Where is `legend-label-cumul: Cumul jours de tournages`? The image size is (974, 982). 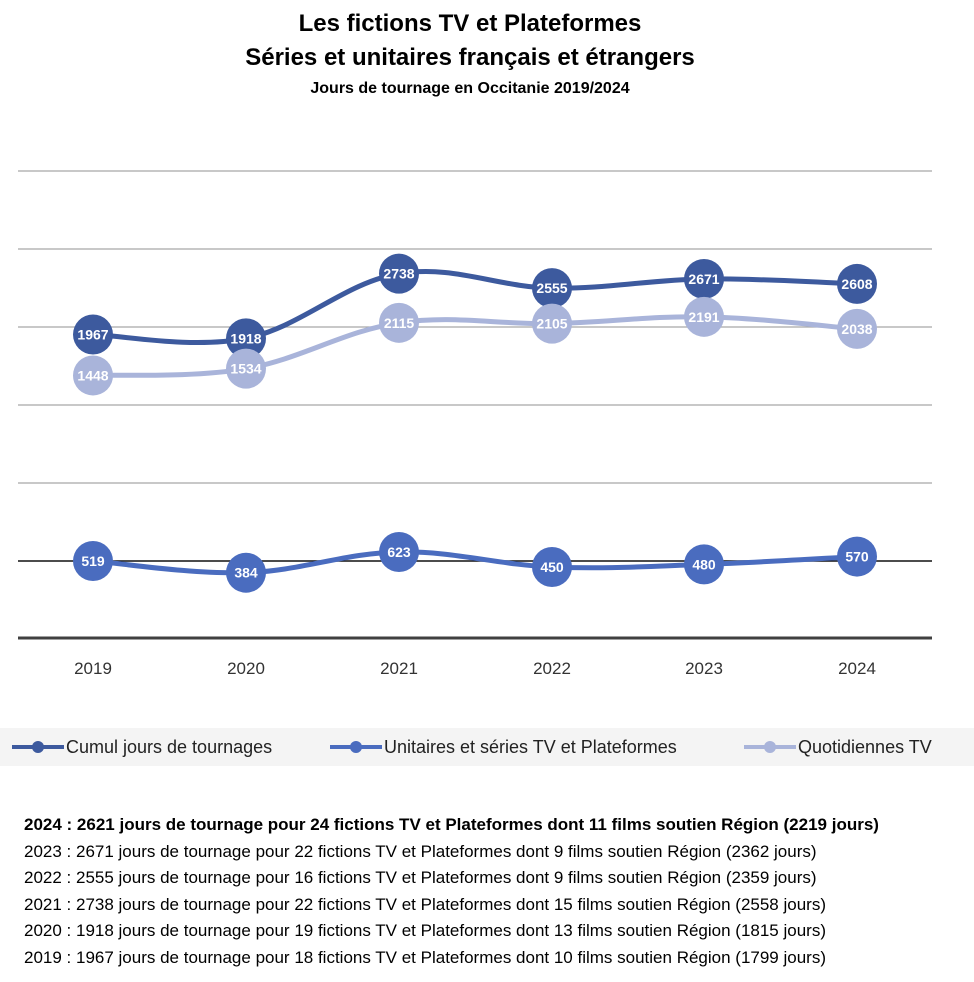
legend-label-cumul: Cumul jours de tournages is located at coordinates (169, 746).